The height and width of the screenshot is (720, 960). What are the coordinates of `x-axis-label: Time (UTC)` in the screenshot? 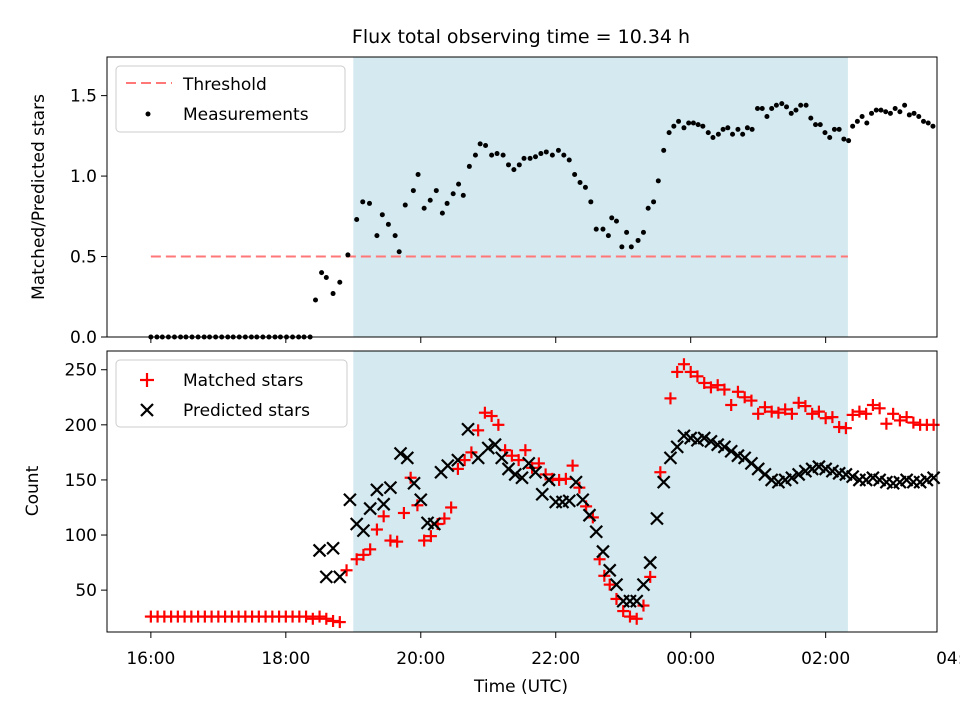 It's located at (520, 687).